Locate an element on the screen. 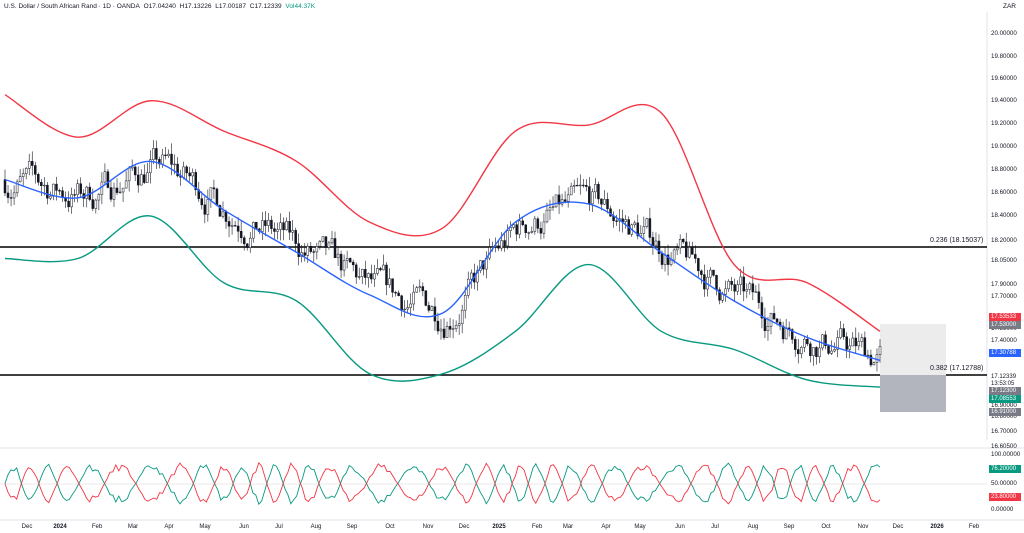 The height and width of the screenshot is (533, 1024). time-axis-label: Mar is located at coordinates (133, 527).